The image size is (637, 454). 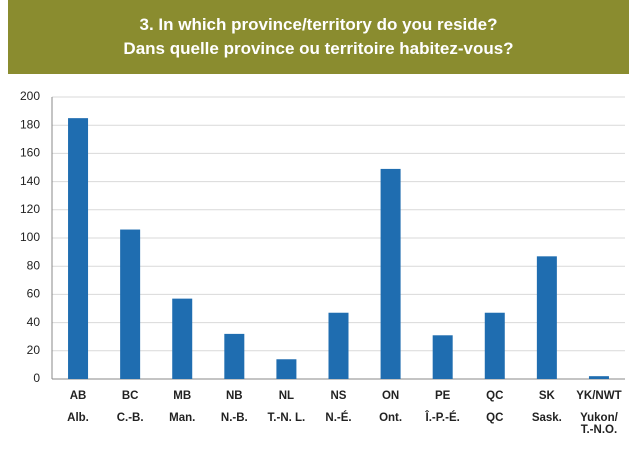 What do you see at coordinates (338, 418) in the screenshot?
I see `x-tick-label-fr: N.-É.` at bounding box center [338, 418].